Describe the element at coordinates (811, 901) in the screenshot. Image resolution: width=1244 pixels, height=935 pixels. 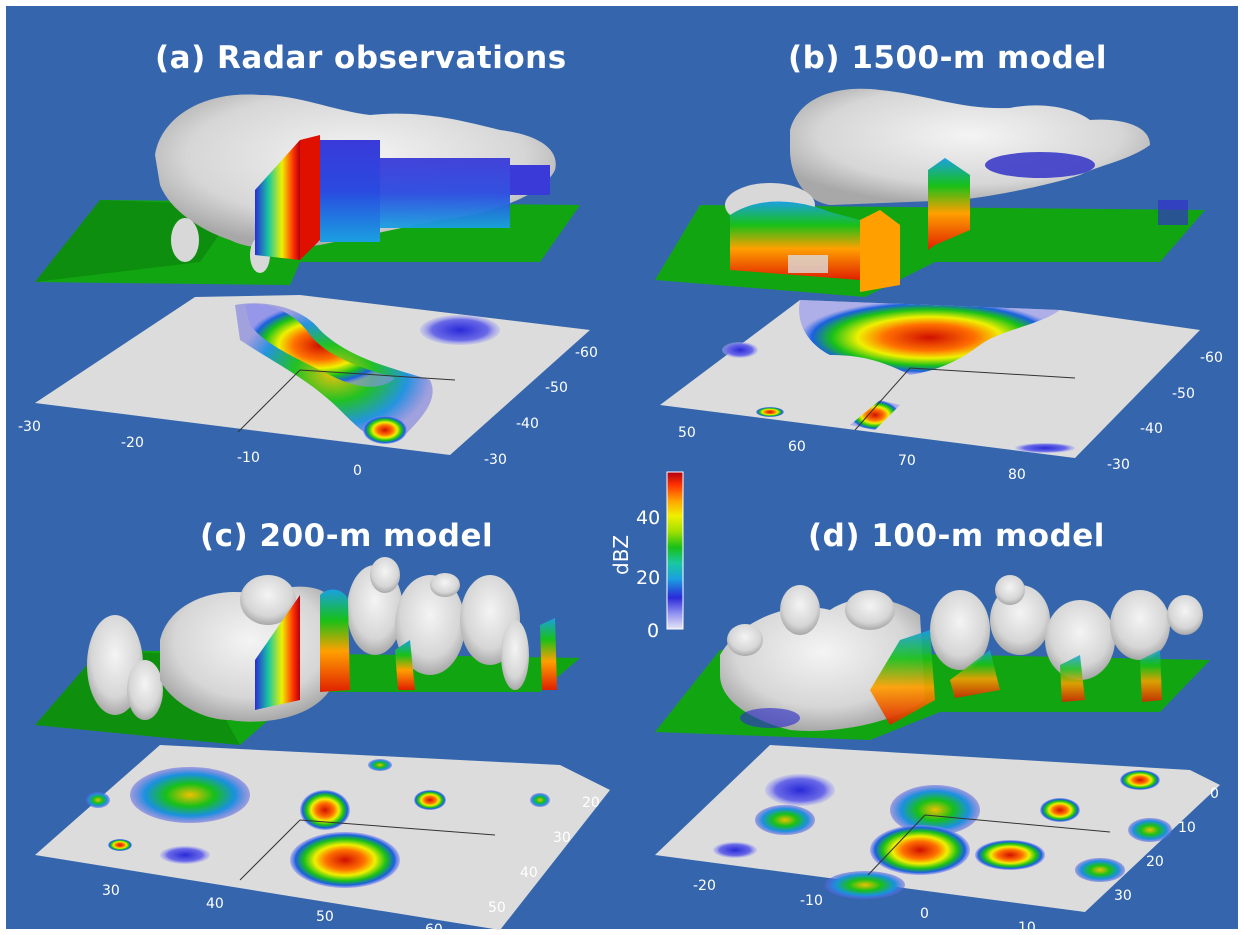
I see `panel-d-xtick: -10` at that location.